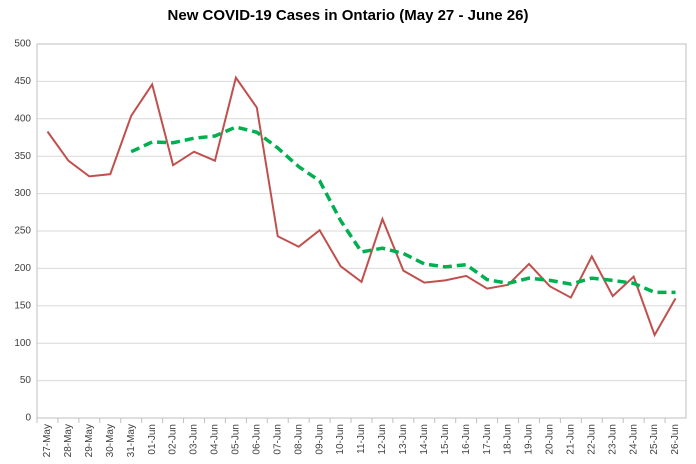 This screenshot has width=696, height=464. Describe the element at coordinates (591, 439) in the screenshot. I see `x-tick-label: 22-Jun` at that location.